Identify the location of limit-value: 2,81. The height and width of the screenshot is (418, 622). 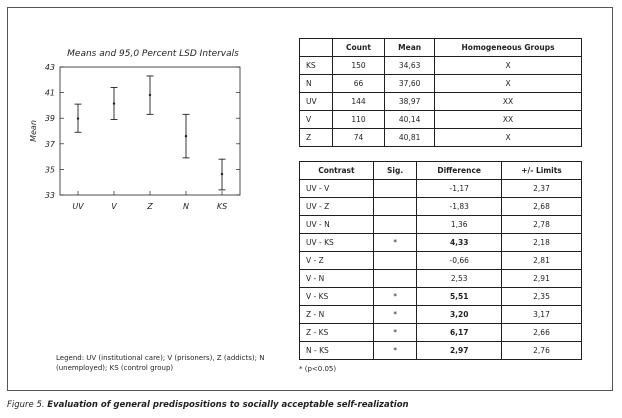
(541, 260).